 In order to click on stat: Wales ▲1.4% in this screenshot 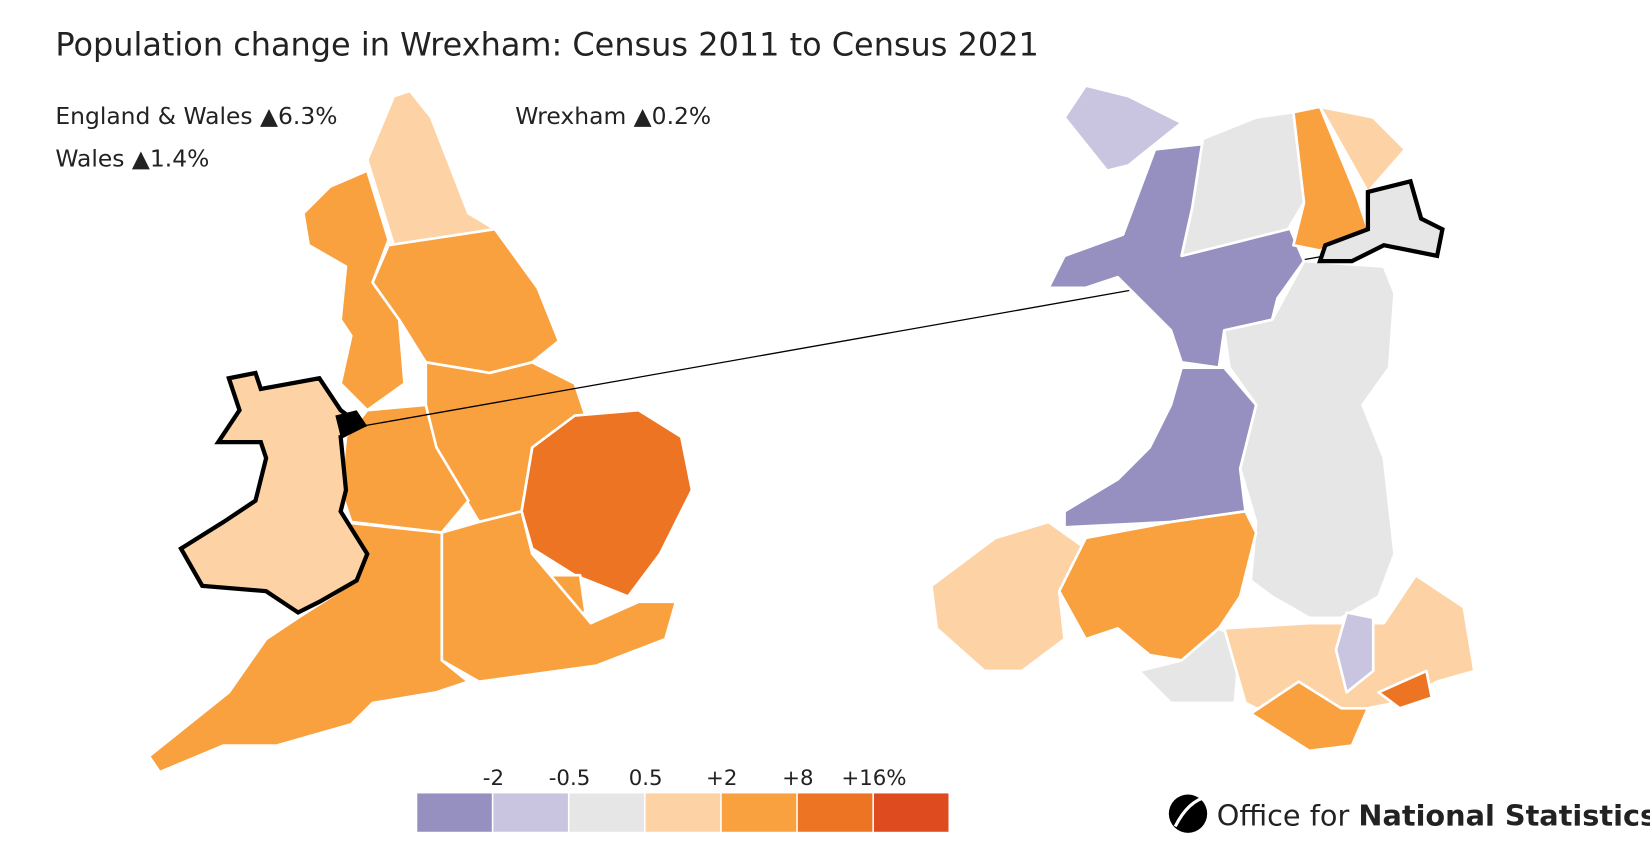, I will do `click(132, 158)`.